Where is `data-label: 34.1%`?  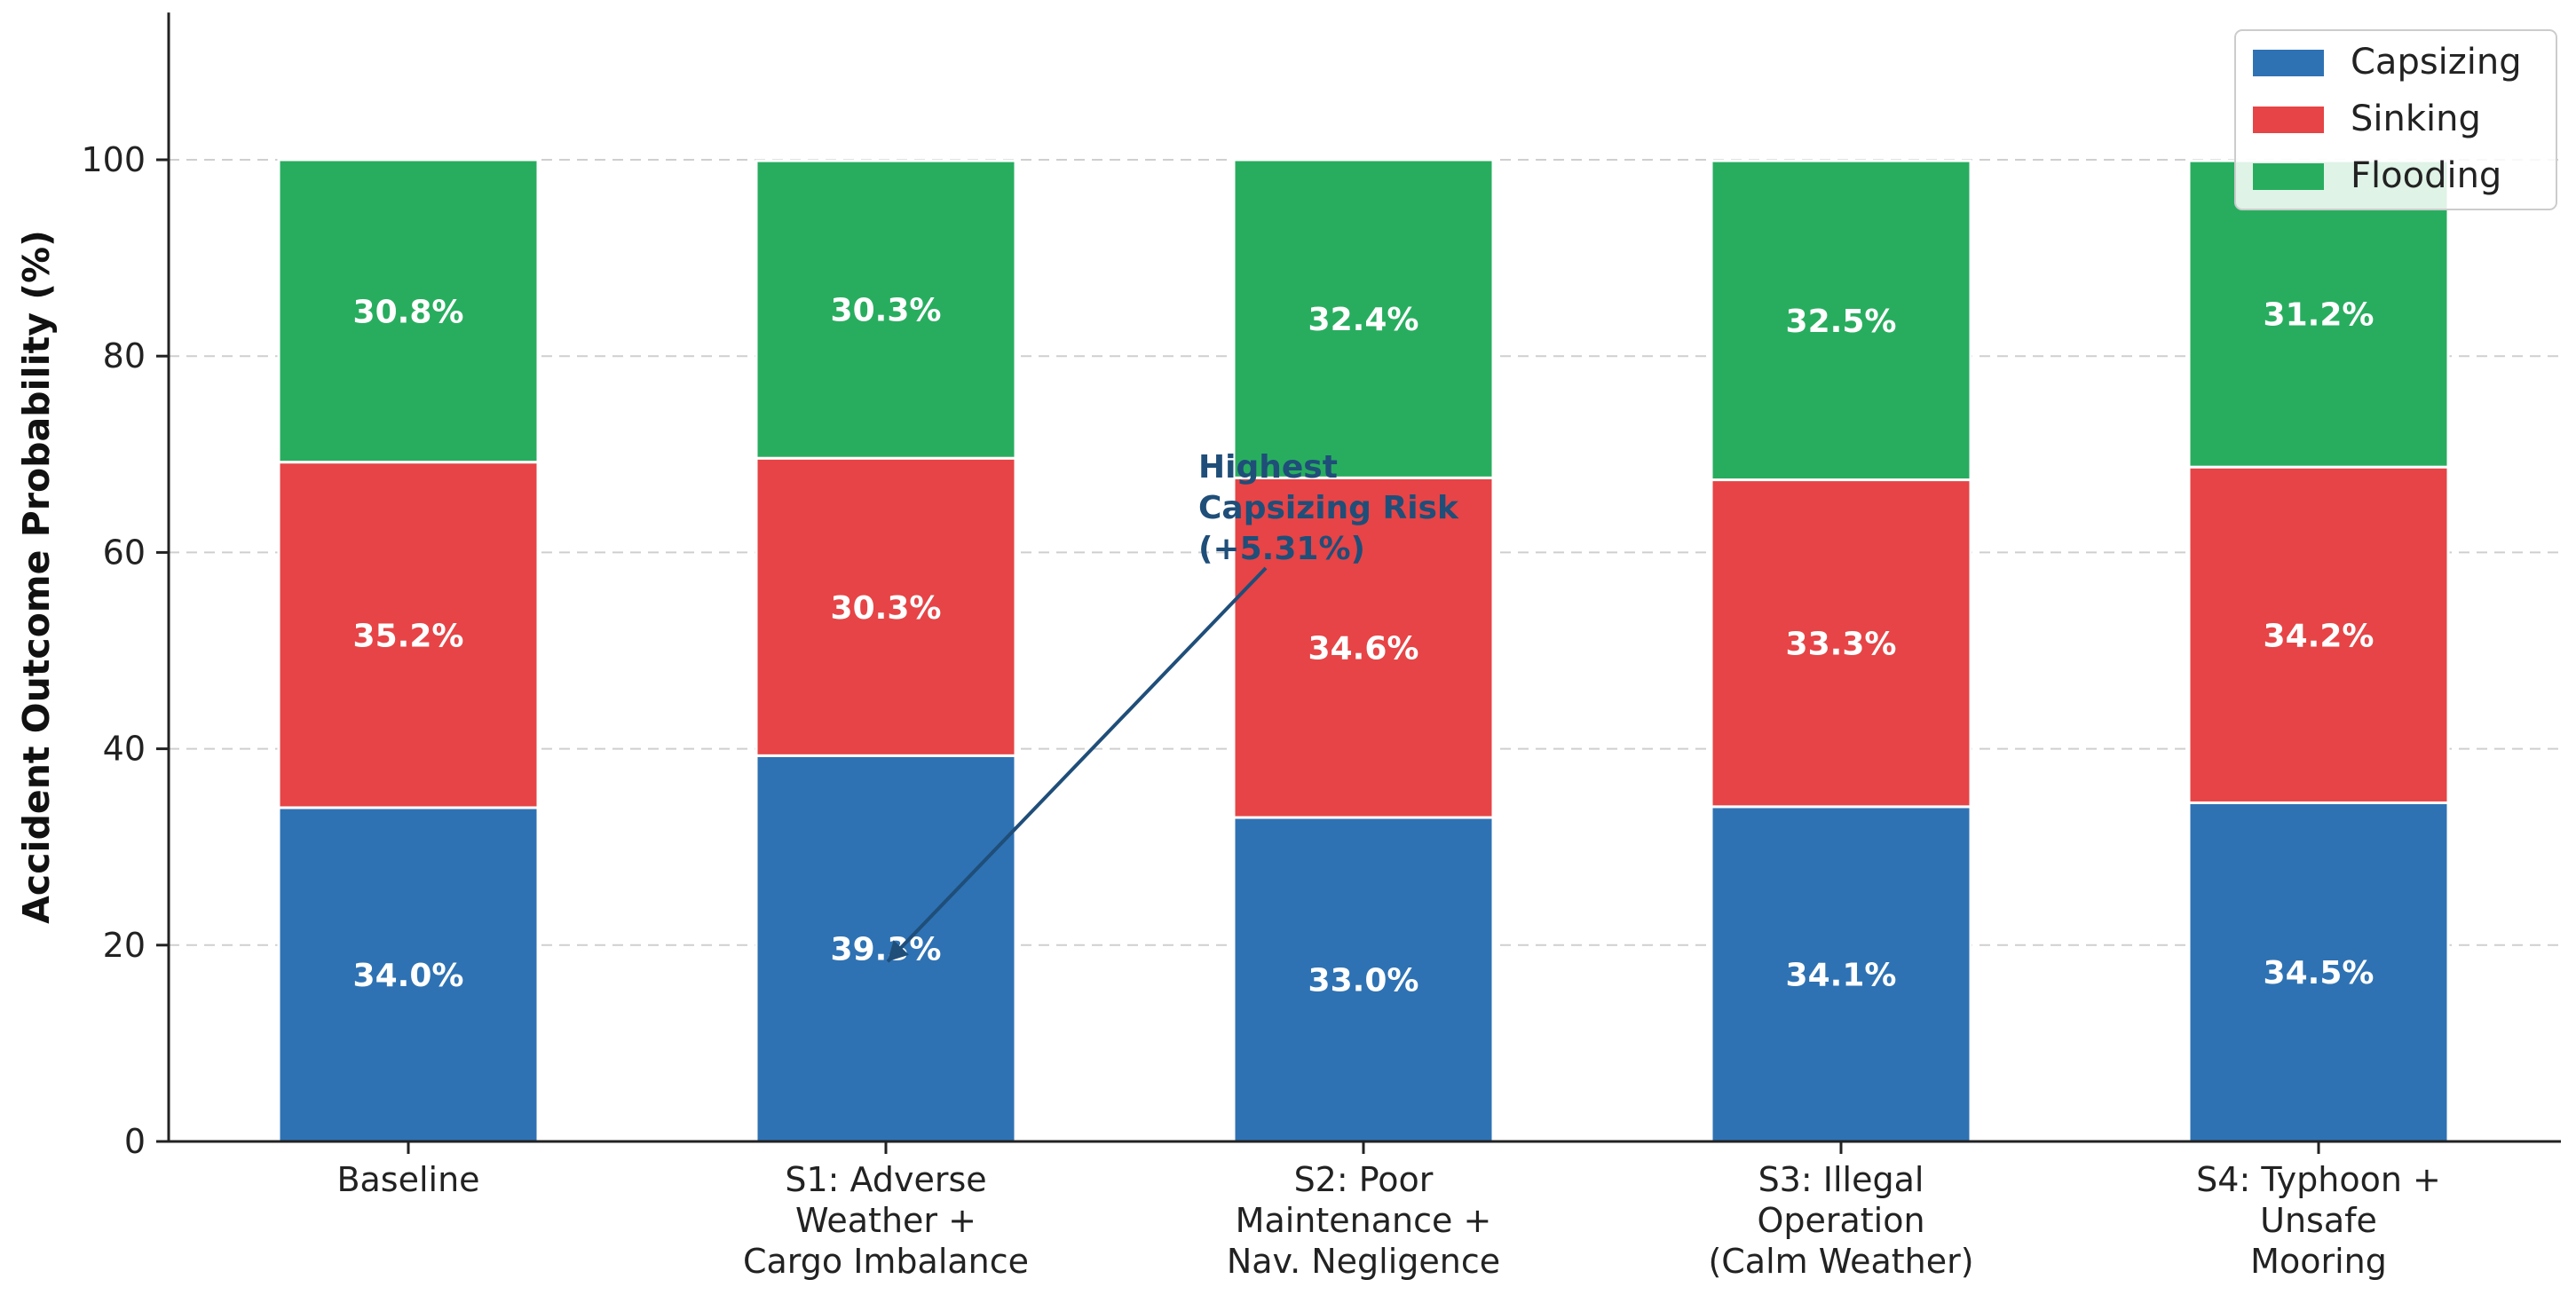
data-label: 34.1% is located at coordinates (1841, 975).